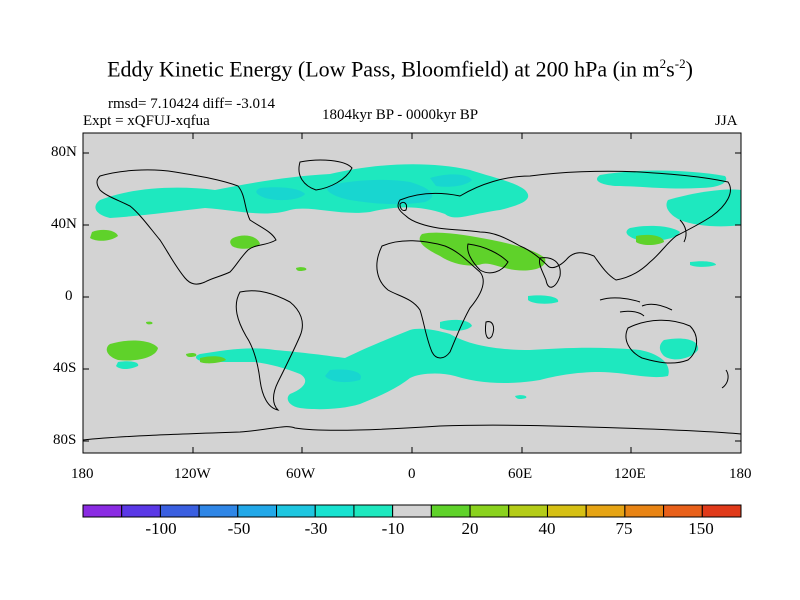  What do you see at coordinates (661, 341) in the screenshot?
I see `coast-australia` at bounding box center [661, 341].